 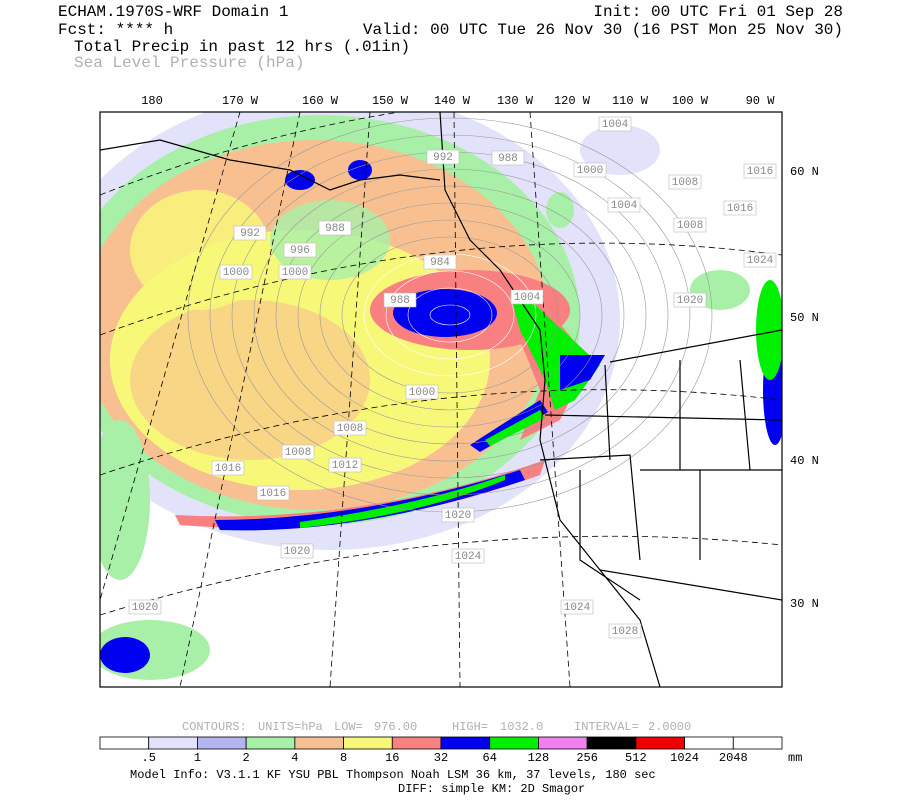 I want to click on model-title: ECHAM.1970S-WRF Domain 1, so click(x=173, y=12).